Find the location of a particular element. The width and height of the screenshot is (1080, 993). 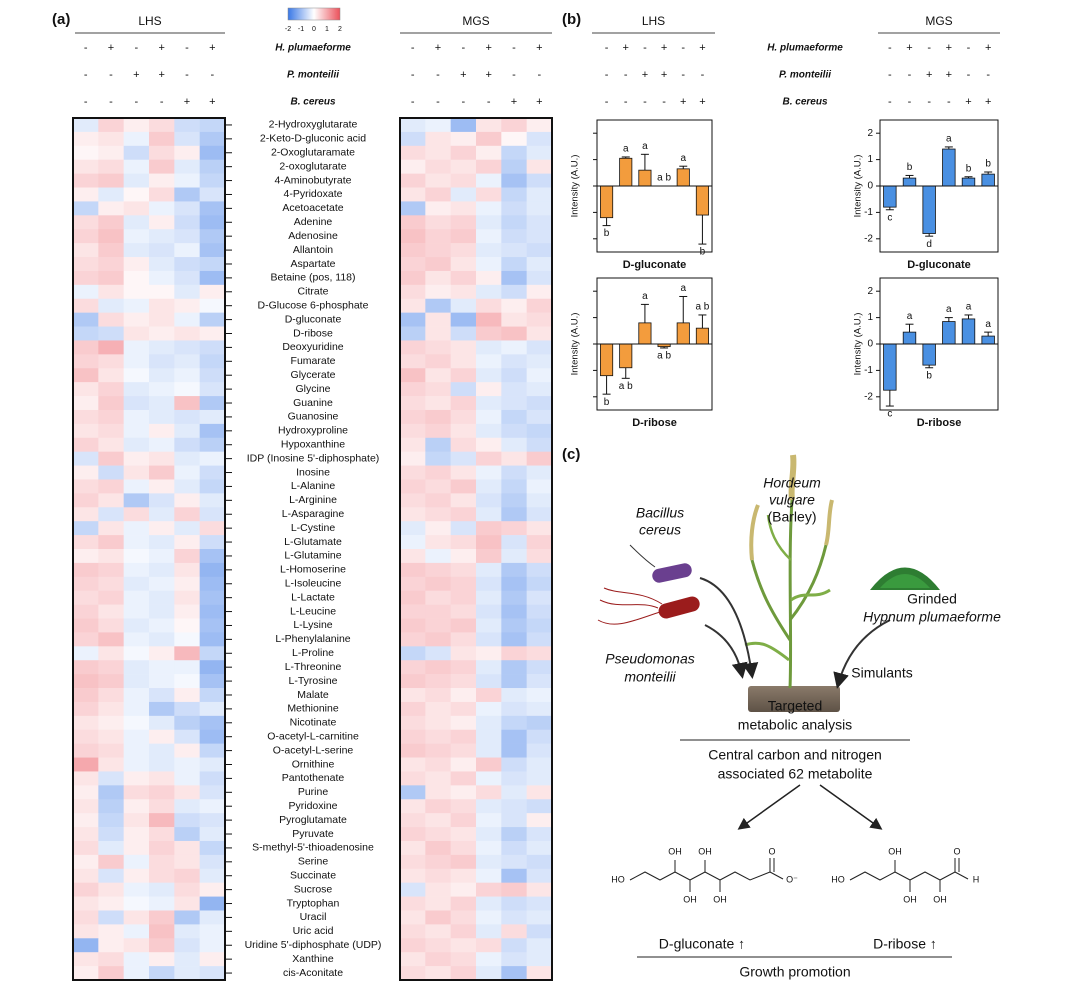

significance-letter: c is located at coordinates (889, 217).